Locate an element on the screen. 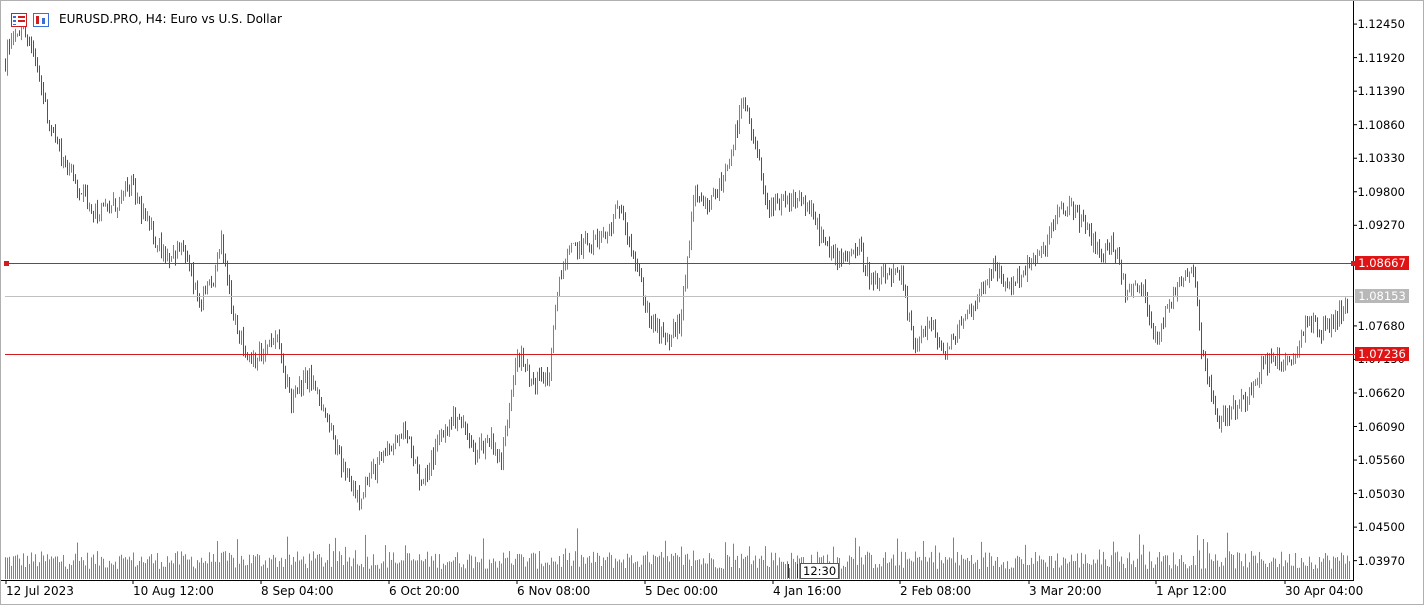 The width and height of the screenshot is (1425, 606). price-label: 1.11390 is located at coordinates (1381, 91).